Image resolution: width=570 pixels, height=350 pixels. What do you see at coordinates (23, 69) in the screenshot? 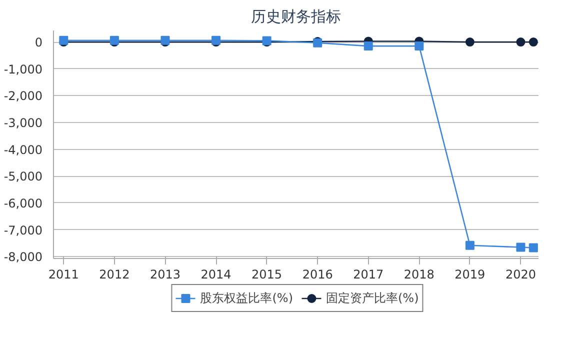
I see `y-tick-label: -1,000` at bounding box center [23, 69].